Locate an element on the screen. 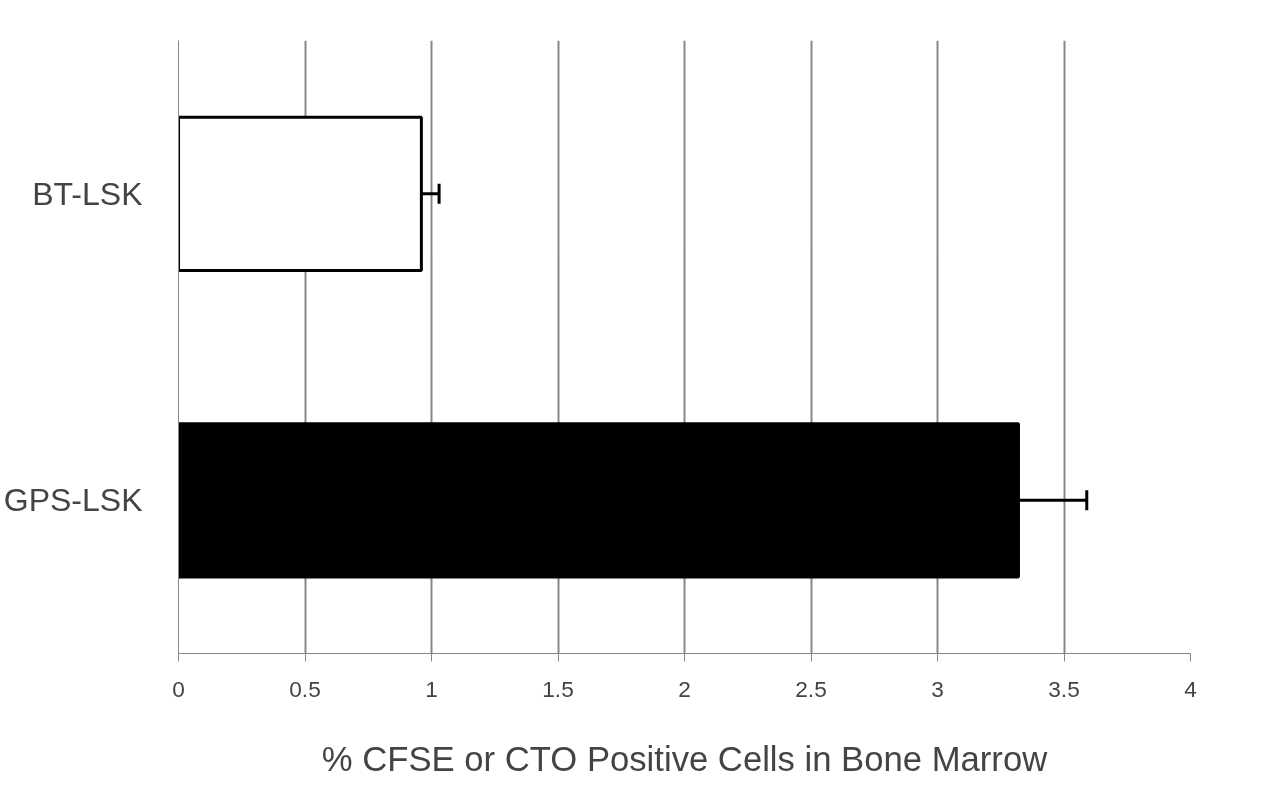 The height and width of the screenshot is (793, 1274). x-tick-label: 1 is located at coordinates (431, 688).